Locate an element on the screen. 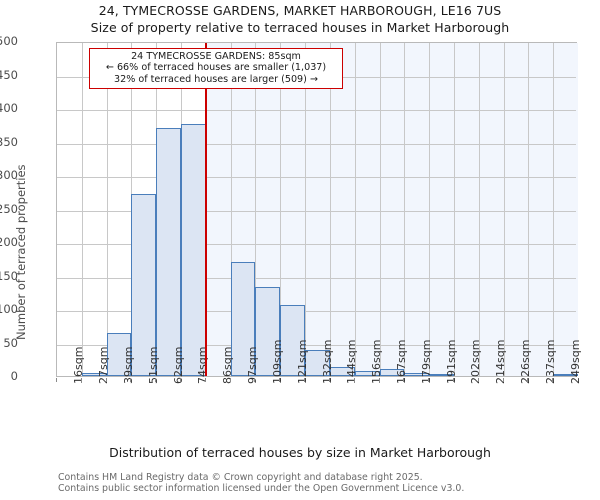 The height and width of the screenshot is (500, 600). y-axis-tick-label: 200 is located at coordinates (9, 242).